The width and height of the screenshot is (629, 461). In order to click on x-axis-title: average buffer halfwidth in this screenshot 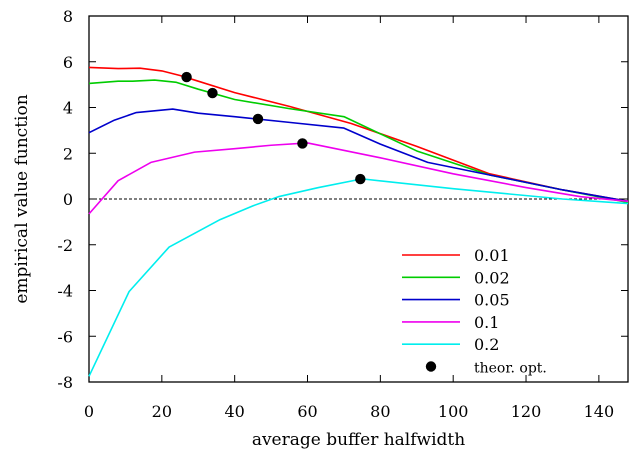, I will do `click(358, 440)`.